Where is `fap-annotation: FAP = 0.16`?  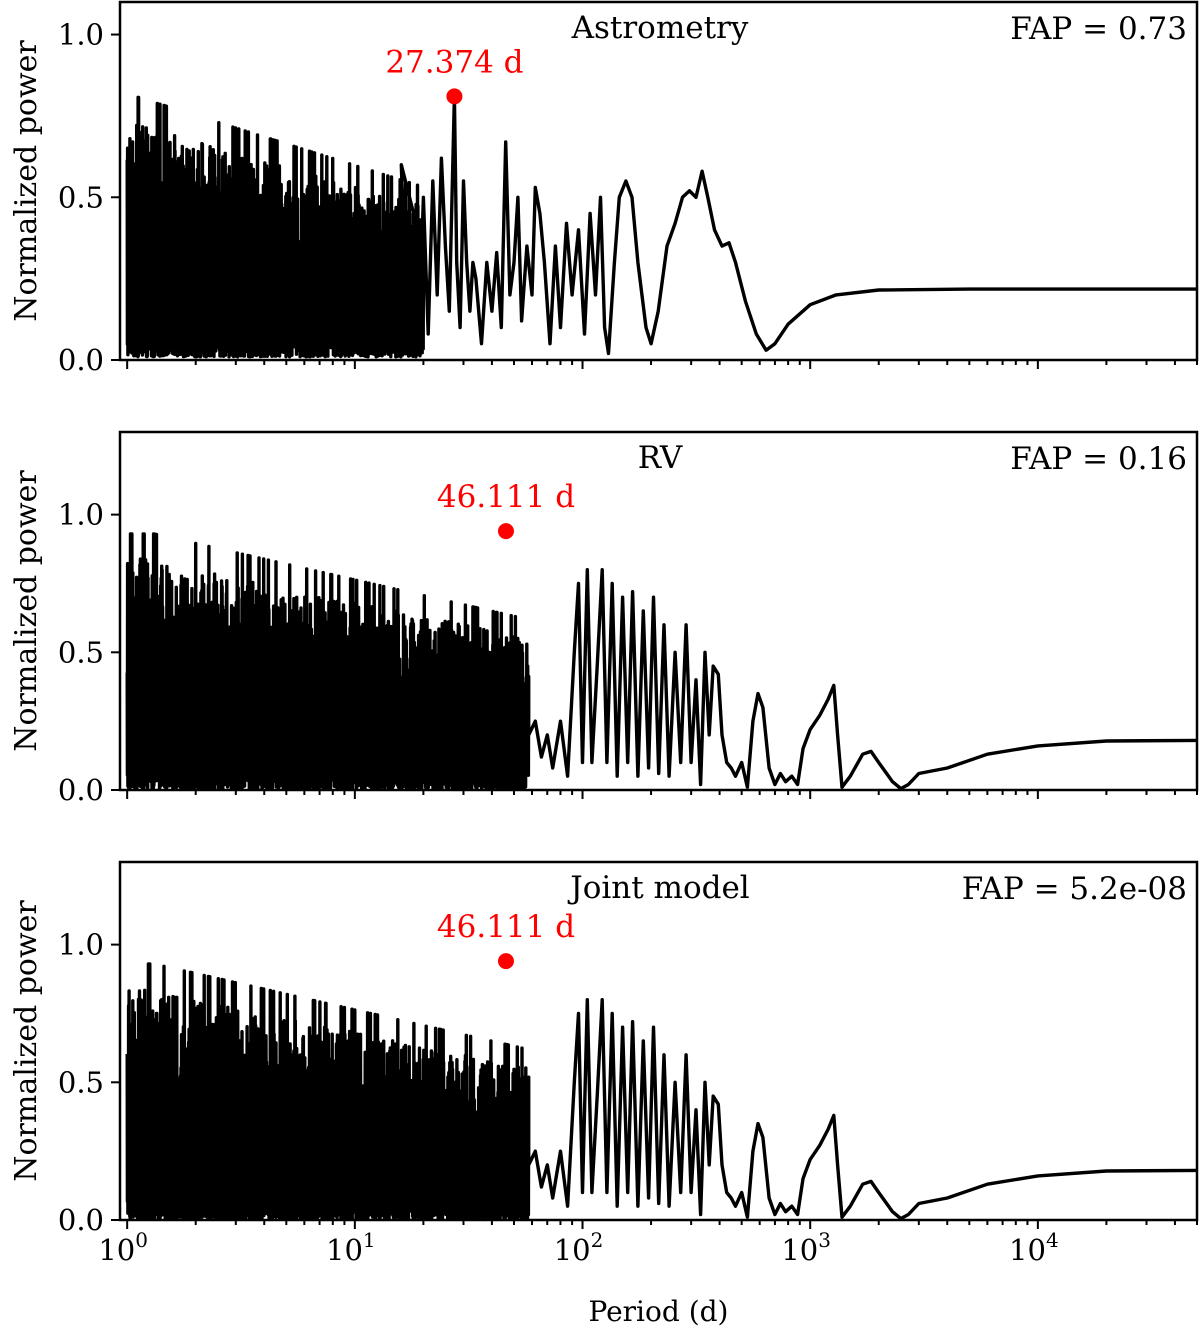 fap-annotation: FAP = 0.16 is located at coordinates (1098, 459).